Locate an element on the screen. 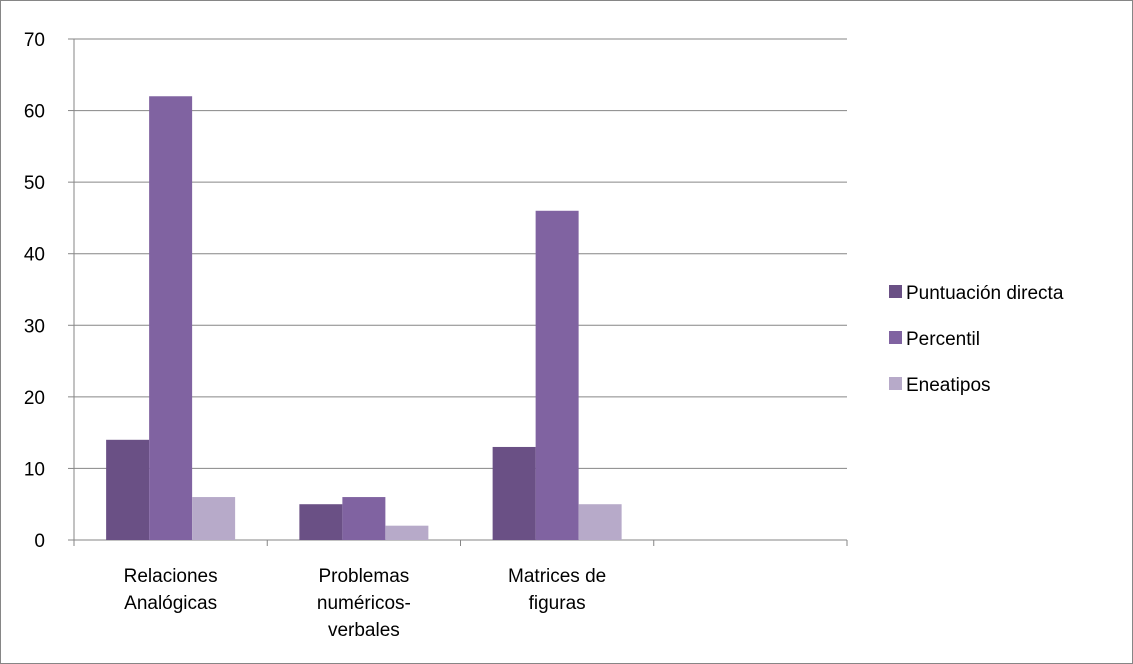 The width and height of the screenshot is (1133, 664). x-category-label: Matrices de figuras is located at coordinates (557, 590).